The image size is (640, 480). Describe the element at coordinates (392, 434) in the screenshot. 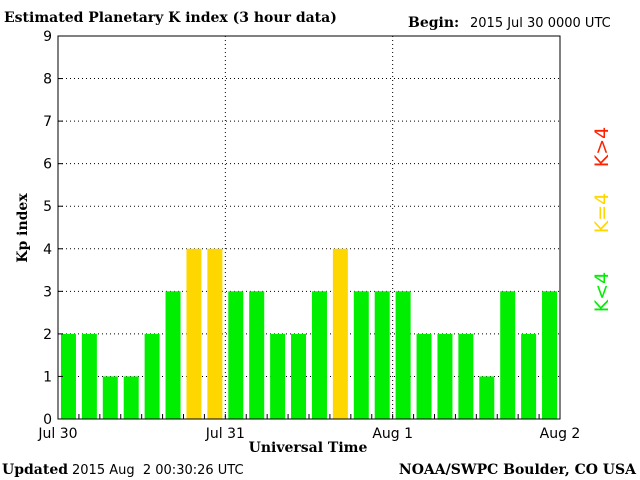

I see `x-tick-label: Aug 1` at that location.